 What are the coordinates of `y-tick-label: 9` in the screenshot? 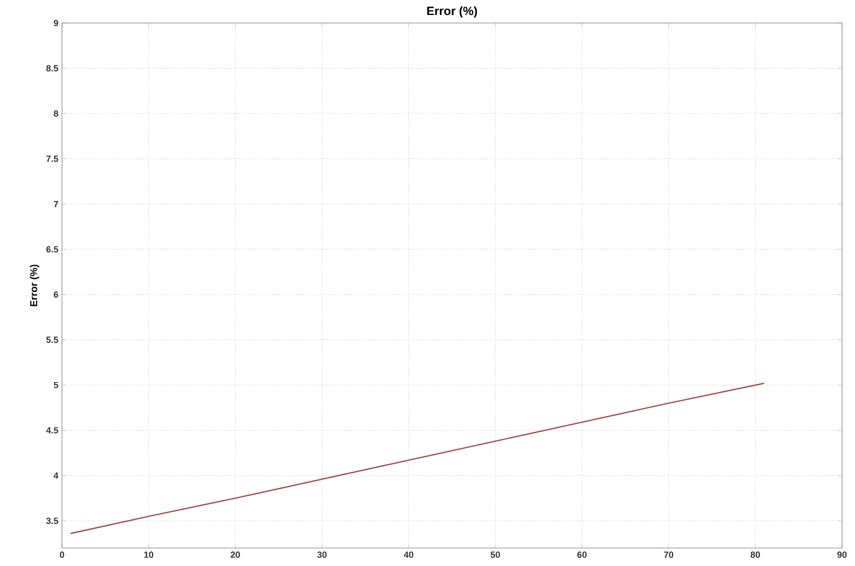 It's located at (56, 23).